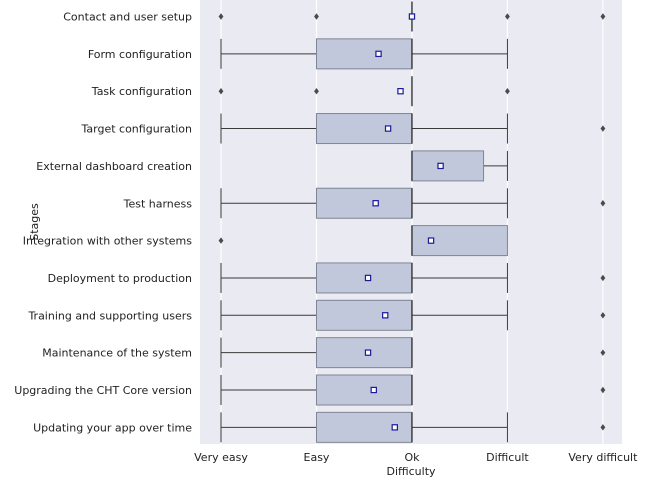 The height and width of the screenshot is (500, 650). I want to click on y-tick-label: Upgrading the CHT Core version, so click(103, 390).